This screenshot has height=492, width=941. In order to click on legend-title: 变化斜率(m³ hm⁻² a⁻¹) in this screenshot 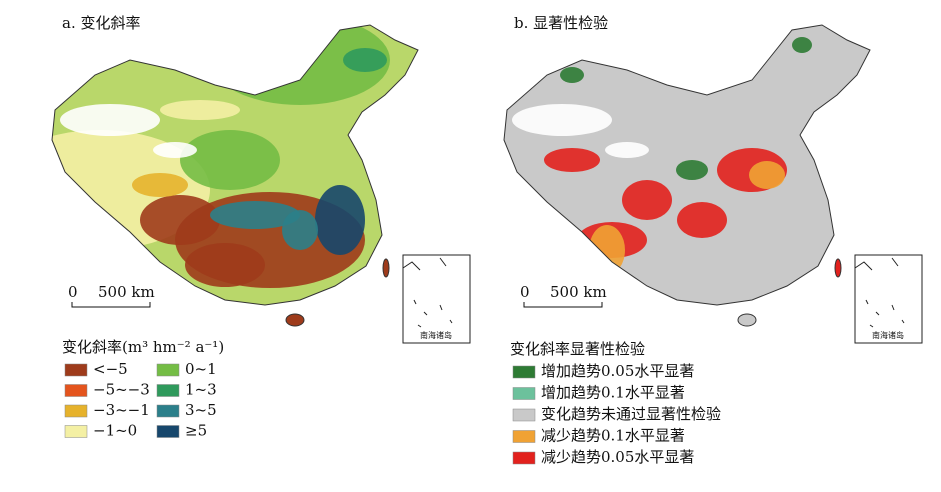, I will do `click(143, 347)`.